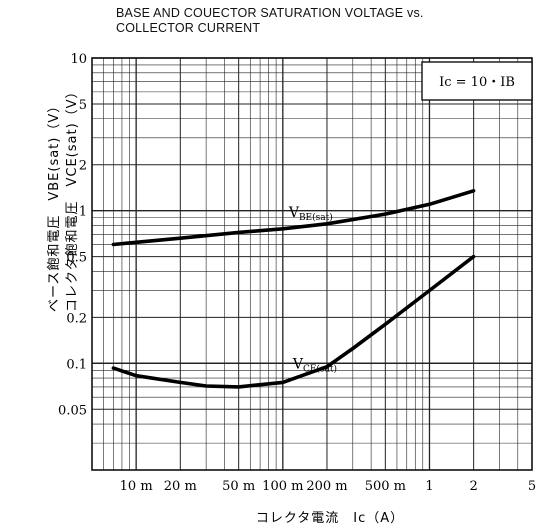 This screenshot has width=552, height=532. I want to click on y-axis-label-vce: コレクタ飽和電圧 VCE(sat)（V）, so click(72, 198).